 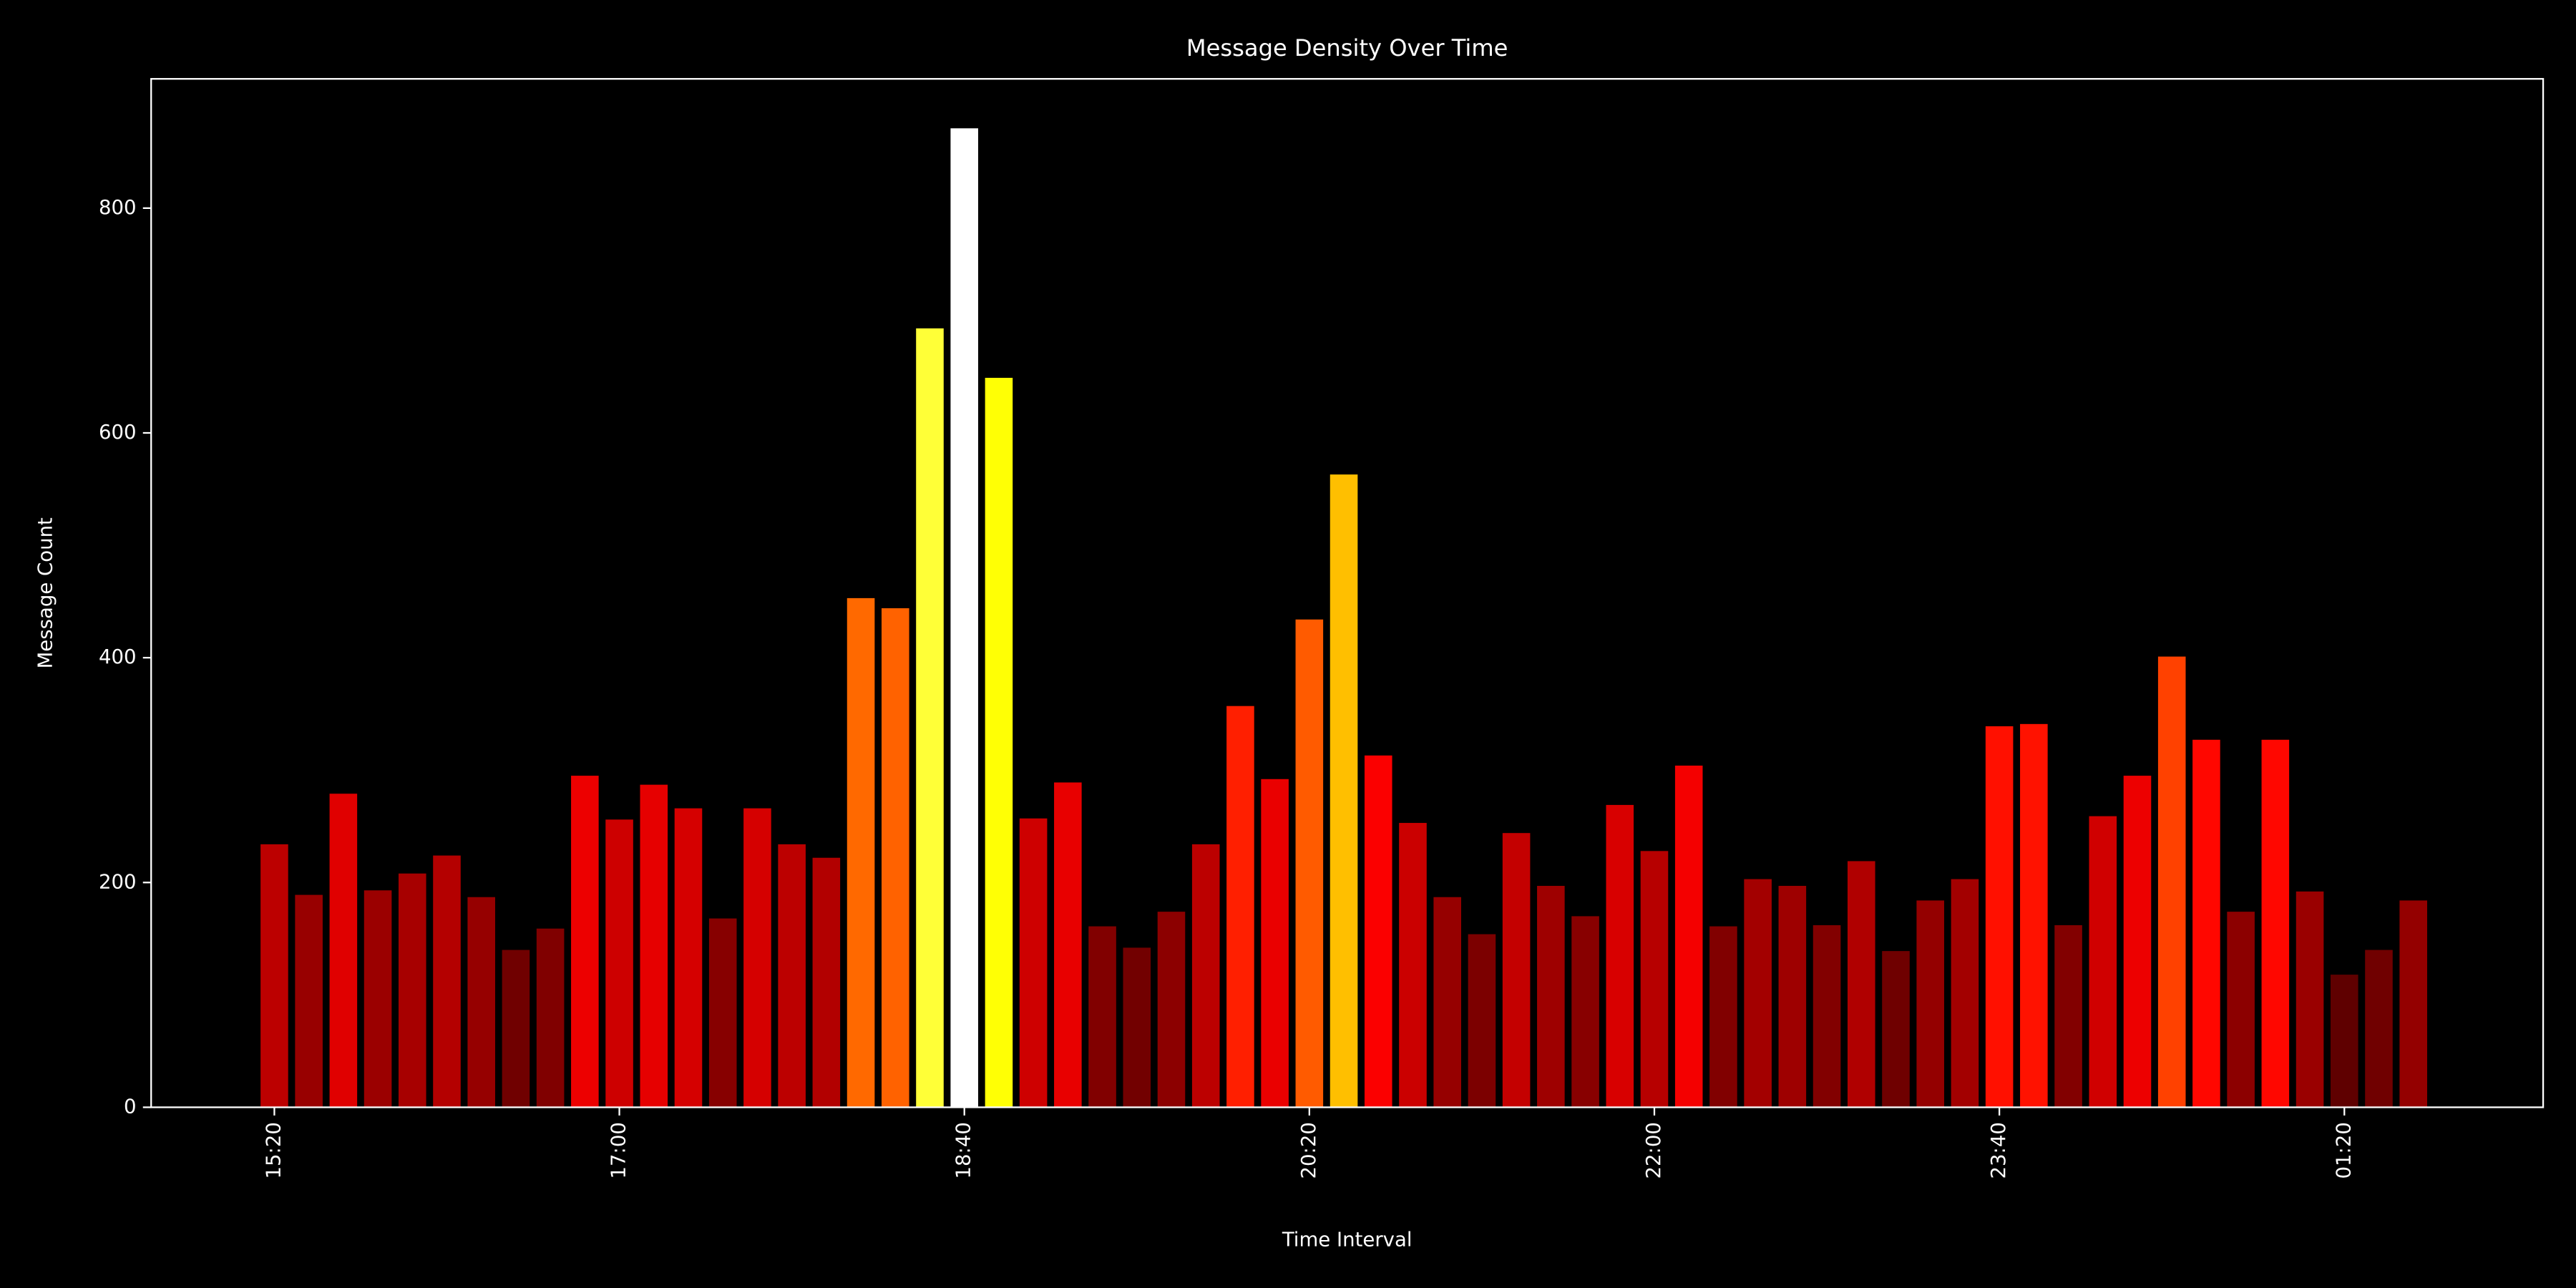 What do you see at coordinates (45, 592) in the screenshot?
I see `y-axis-label: Message Count` at bounding box center [45, 592].